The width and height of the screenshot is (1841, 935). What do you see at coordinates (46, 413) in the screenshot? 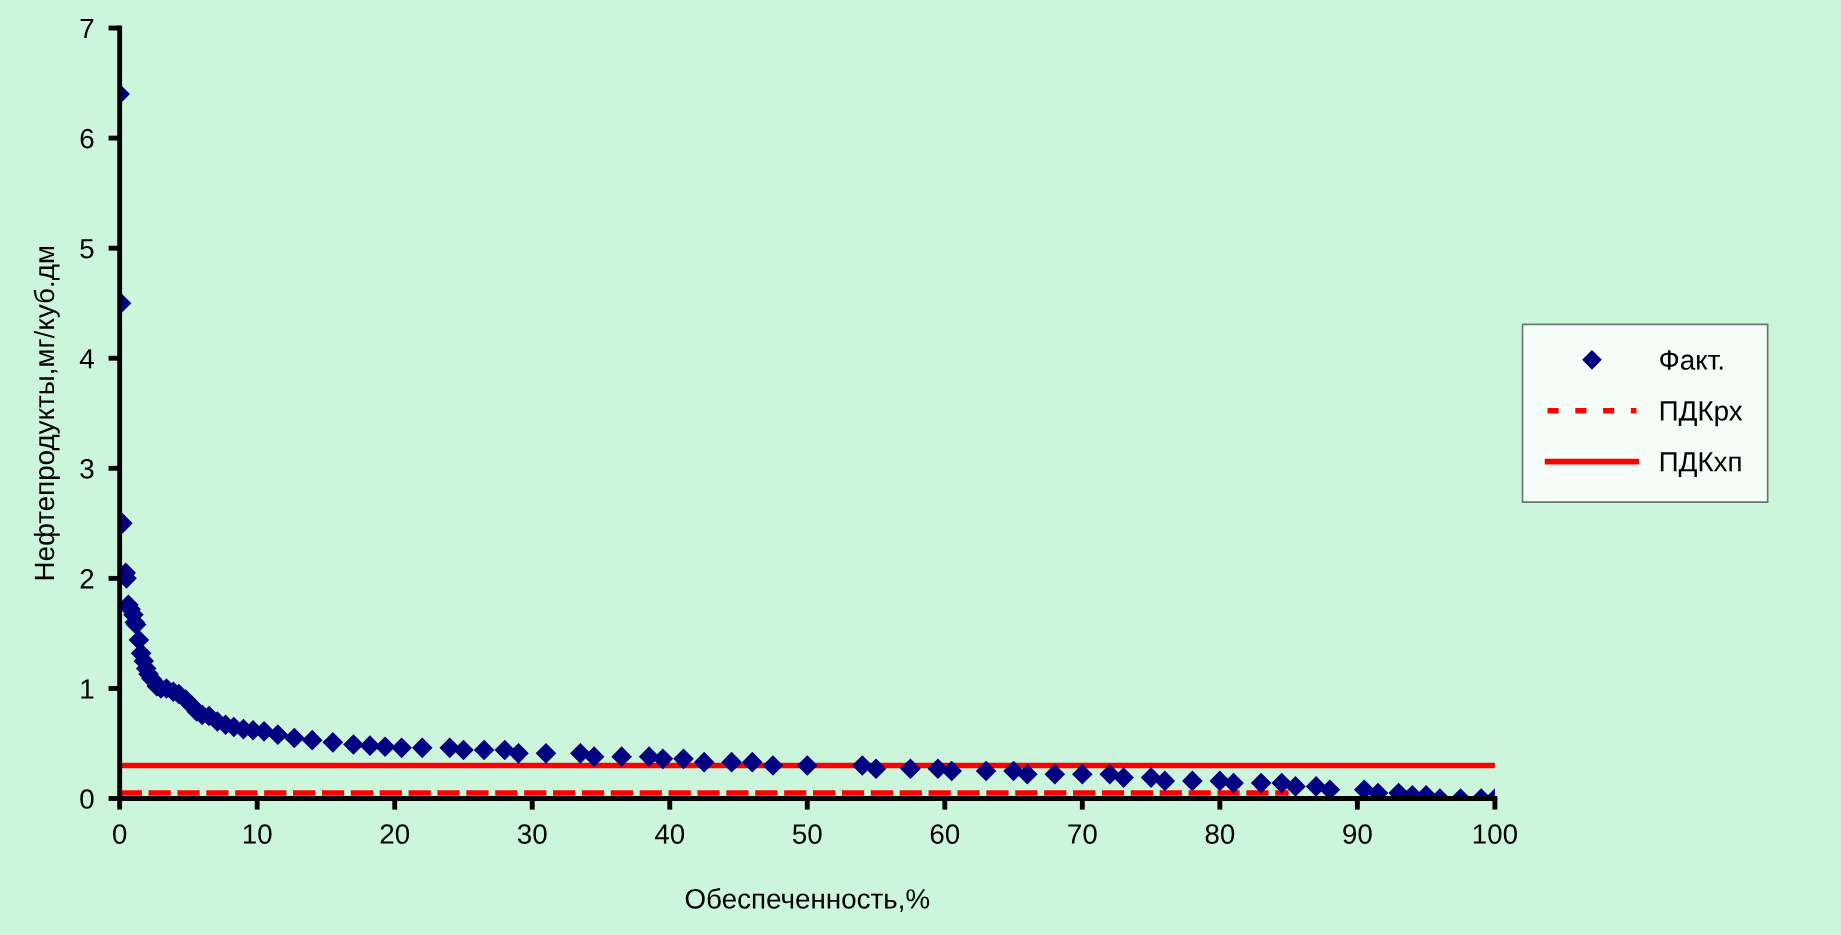
I see `y-axis-title: Нефтепродукты,мг/куб.дм` at bounding box center [46, 413].